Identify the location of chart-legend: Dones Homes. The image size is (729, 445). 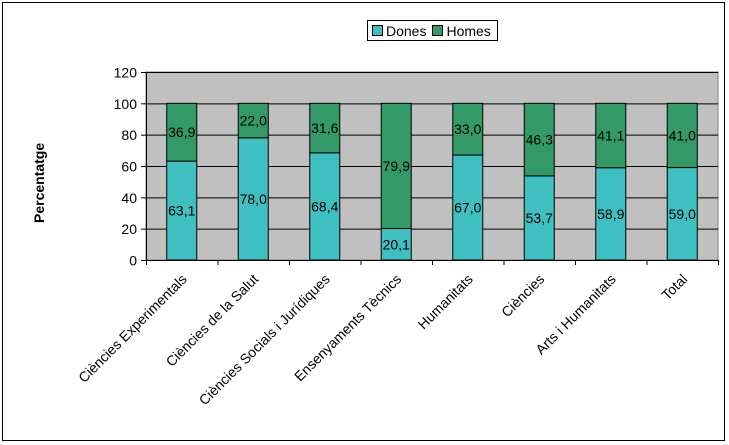
(432, 30).